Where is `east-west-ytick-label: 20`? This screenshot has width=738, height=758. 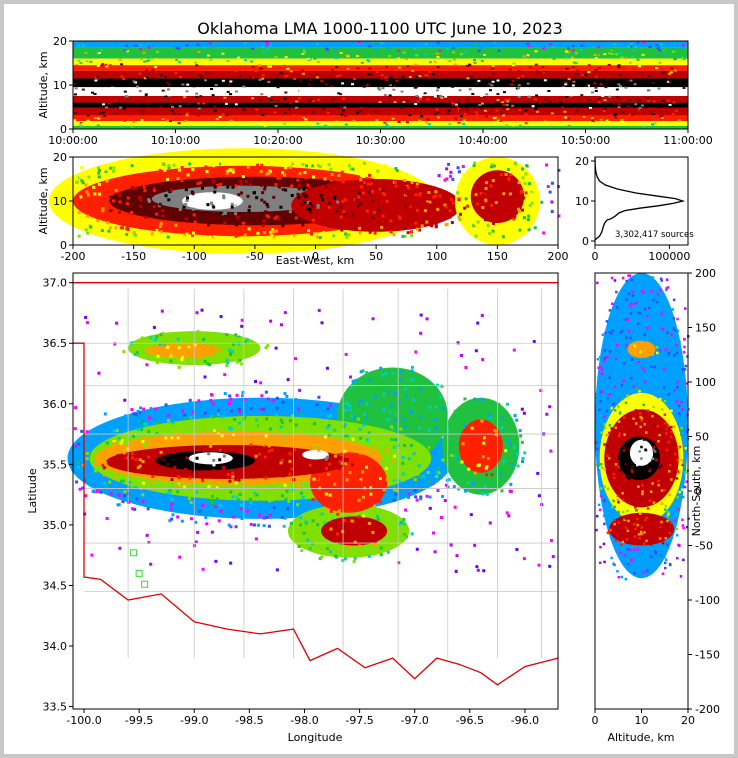 east-west-ytick-label: 20 is located at coordinates (60, 157).